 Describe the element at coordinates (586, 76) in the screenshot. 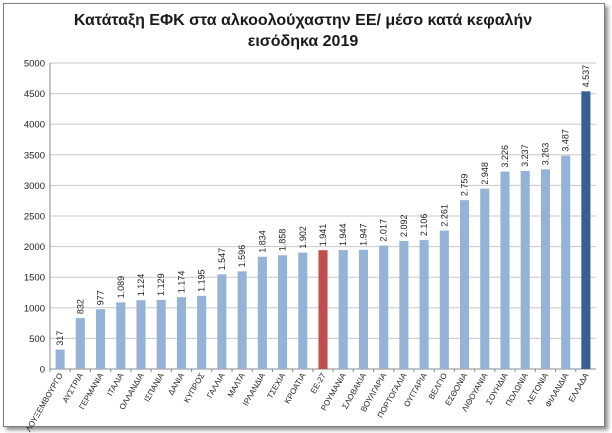

I see `data-label: 4.537` at that location.